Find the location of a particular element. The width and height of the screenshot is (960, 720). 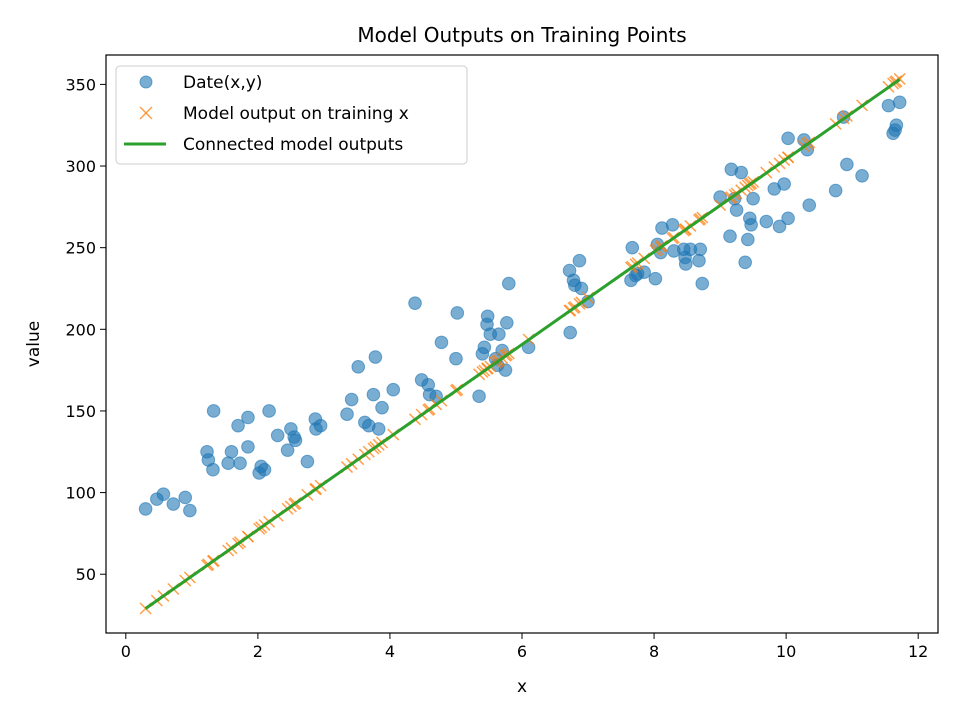

chart-title: Model Outputs on Training Points is located at coordinates (521, 35).